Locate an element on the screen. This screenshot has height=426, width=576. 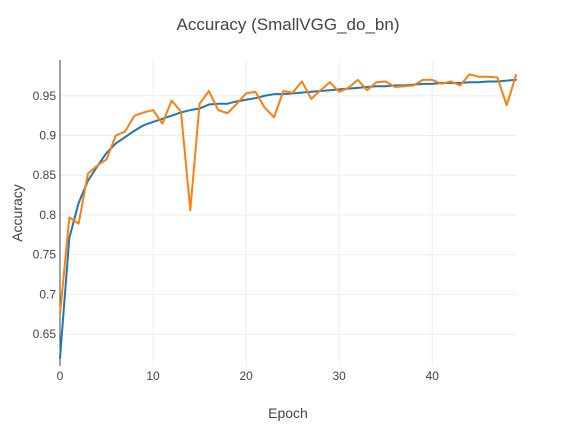
y-tick-label: 0.85 is located at coordinates (45, 175).